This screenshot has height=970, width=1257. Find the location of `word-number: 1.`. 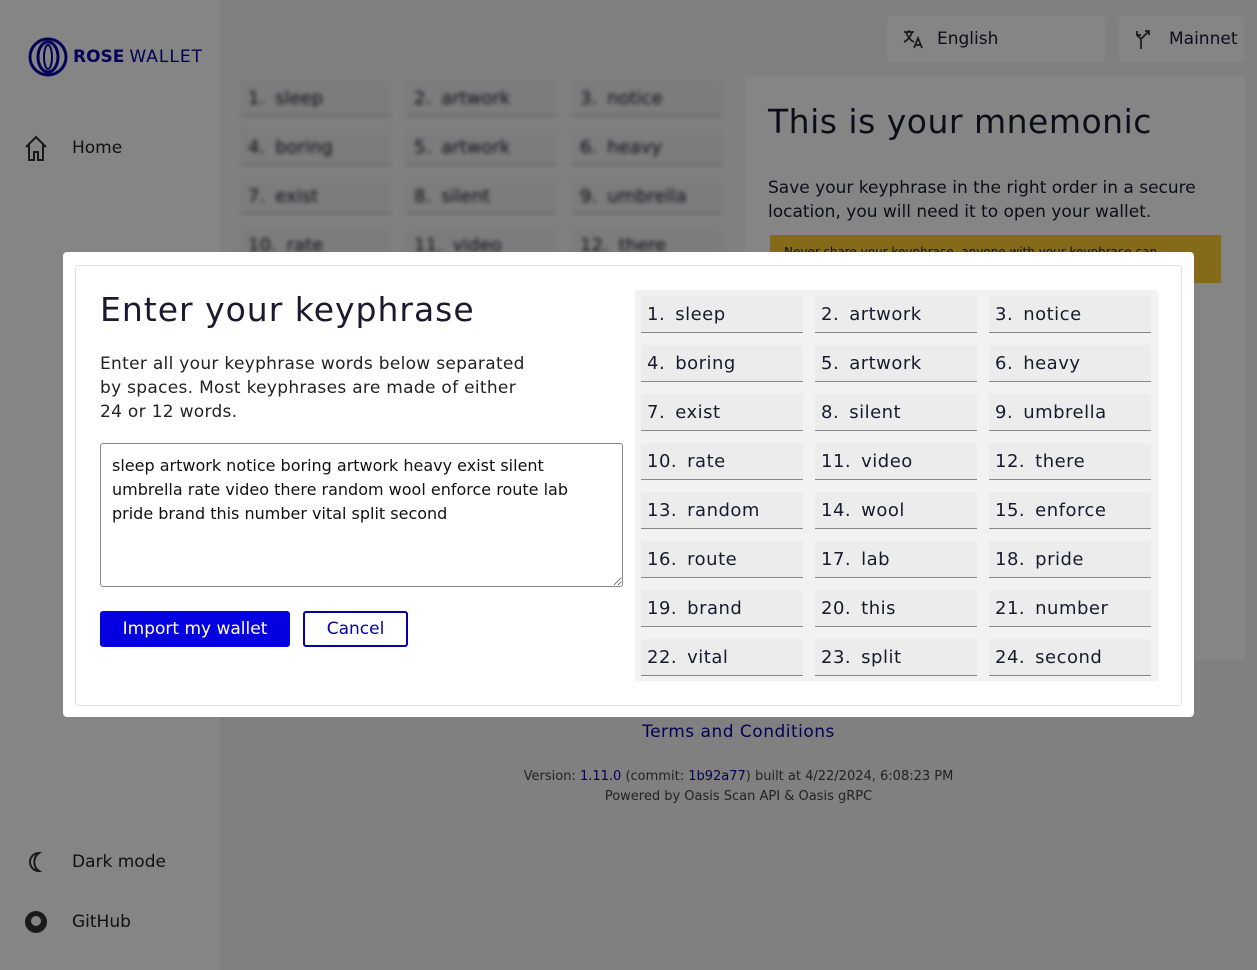

word-number: 1. is located at coordinates (656, 314).